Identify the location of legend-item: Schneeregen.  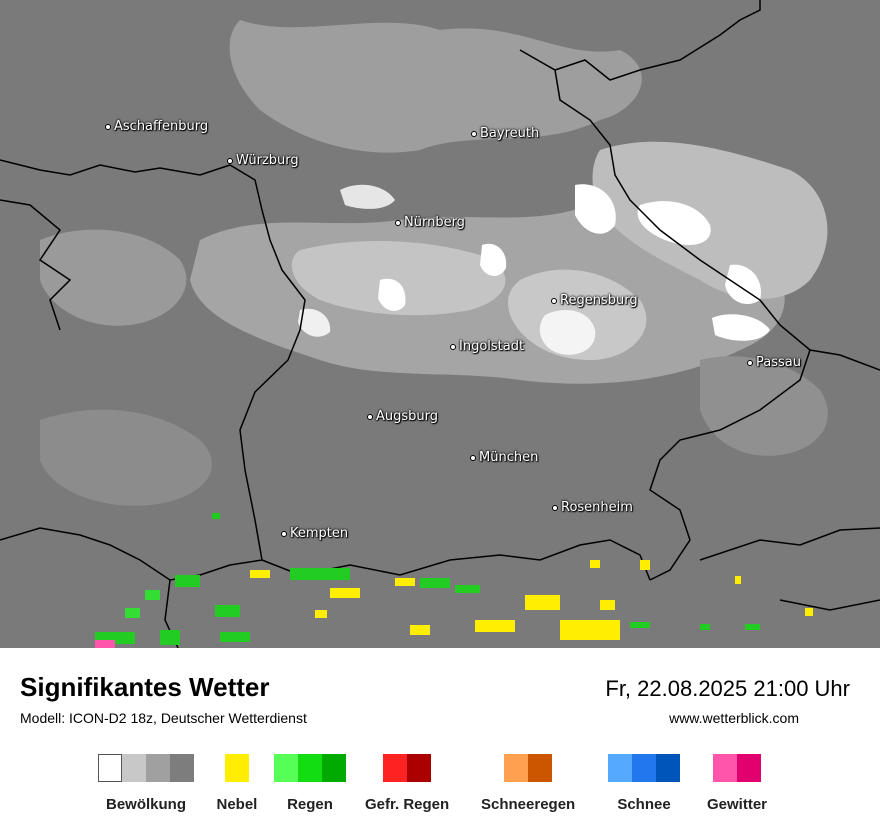
(528, 783).